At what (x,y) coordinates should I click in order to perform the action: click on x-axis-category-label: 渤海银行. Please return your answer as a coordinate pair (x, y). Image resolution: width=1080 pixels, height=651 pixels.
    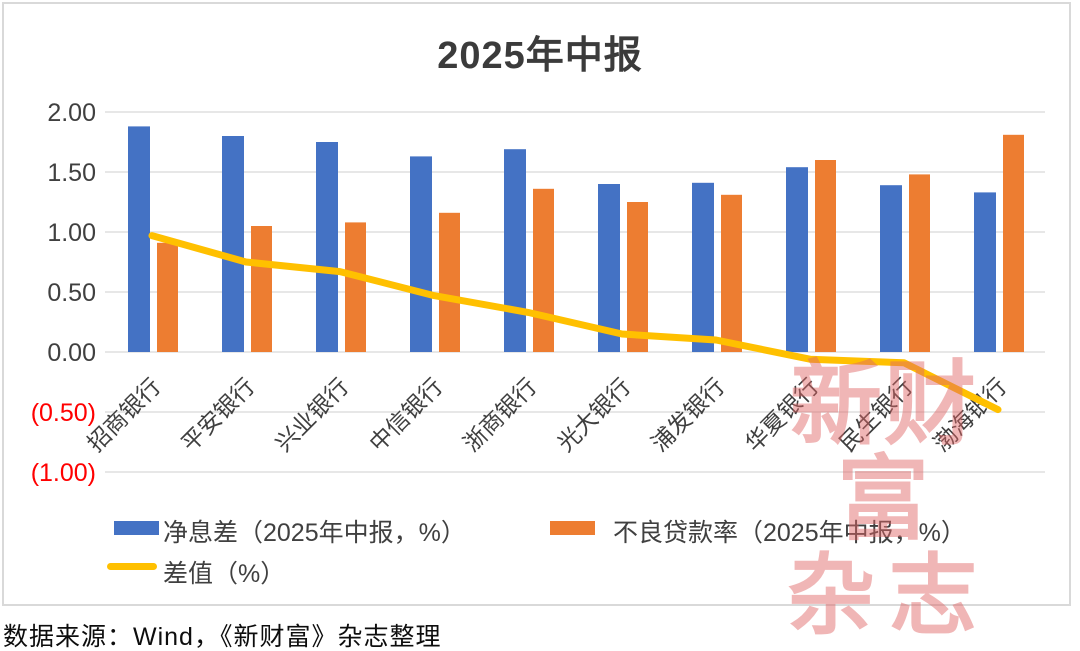
    Looking at the image, I should click on (969, 414).